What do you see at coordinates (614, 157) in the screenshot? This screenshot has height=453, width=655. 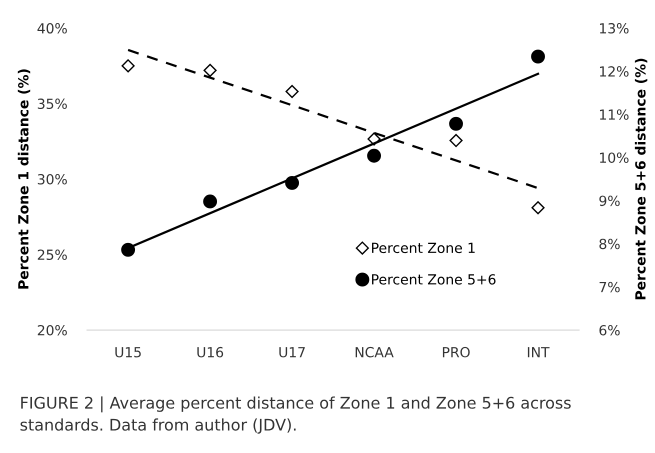 I see `y2-tick-label: 10%` at bounding box center [614, 157].